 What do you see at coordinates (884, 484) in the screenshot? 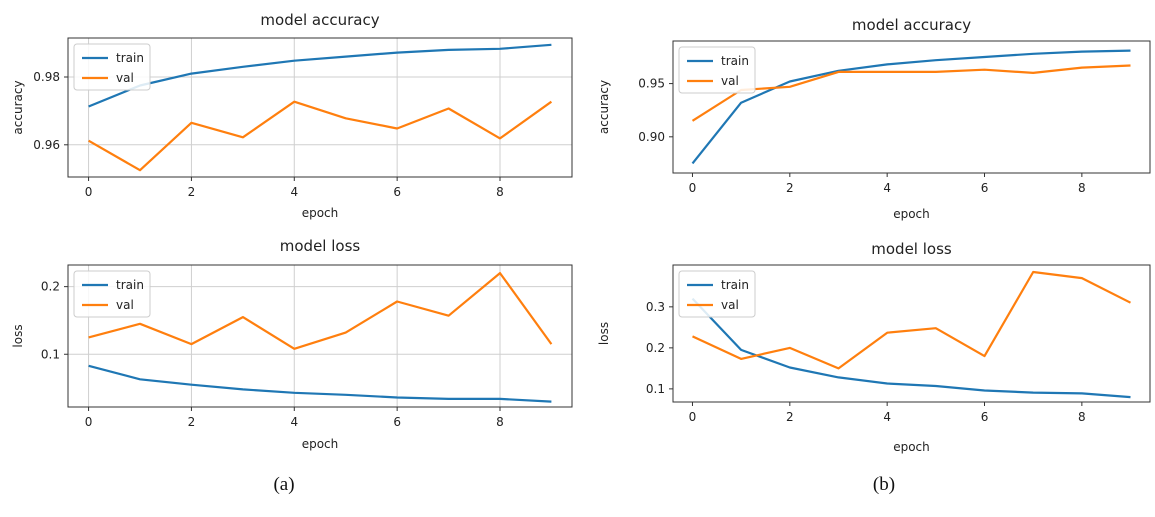
I see `caption-b: (b)` at bounding box center [884, 484].